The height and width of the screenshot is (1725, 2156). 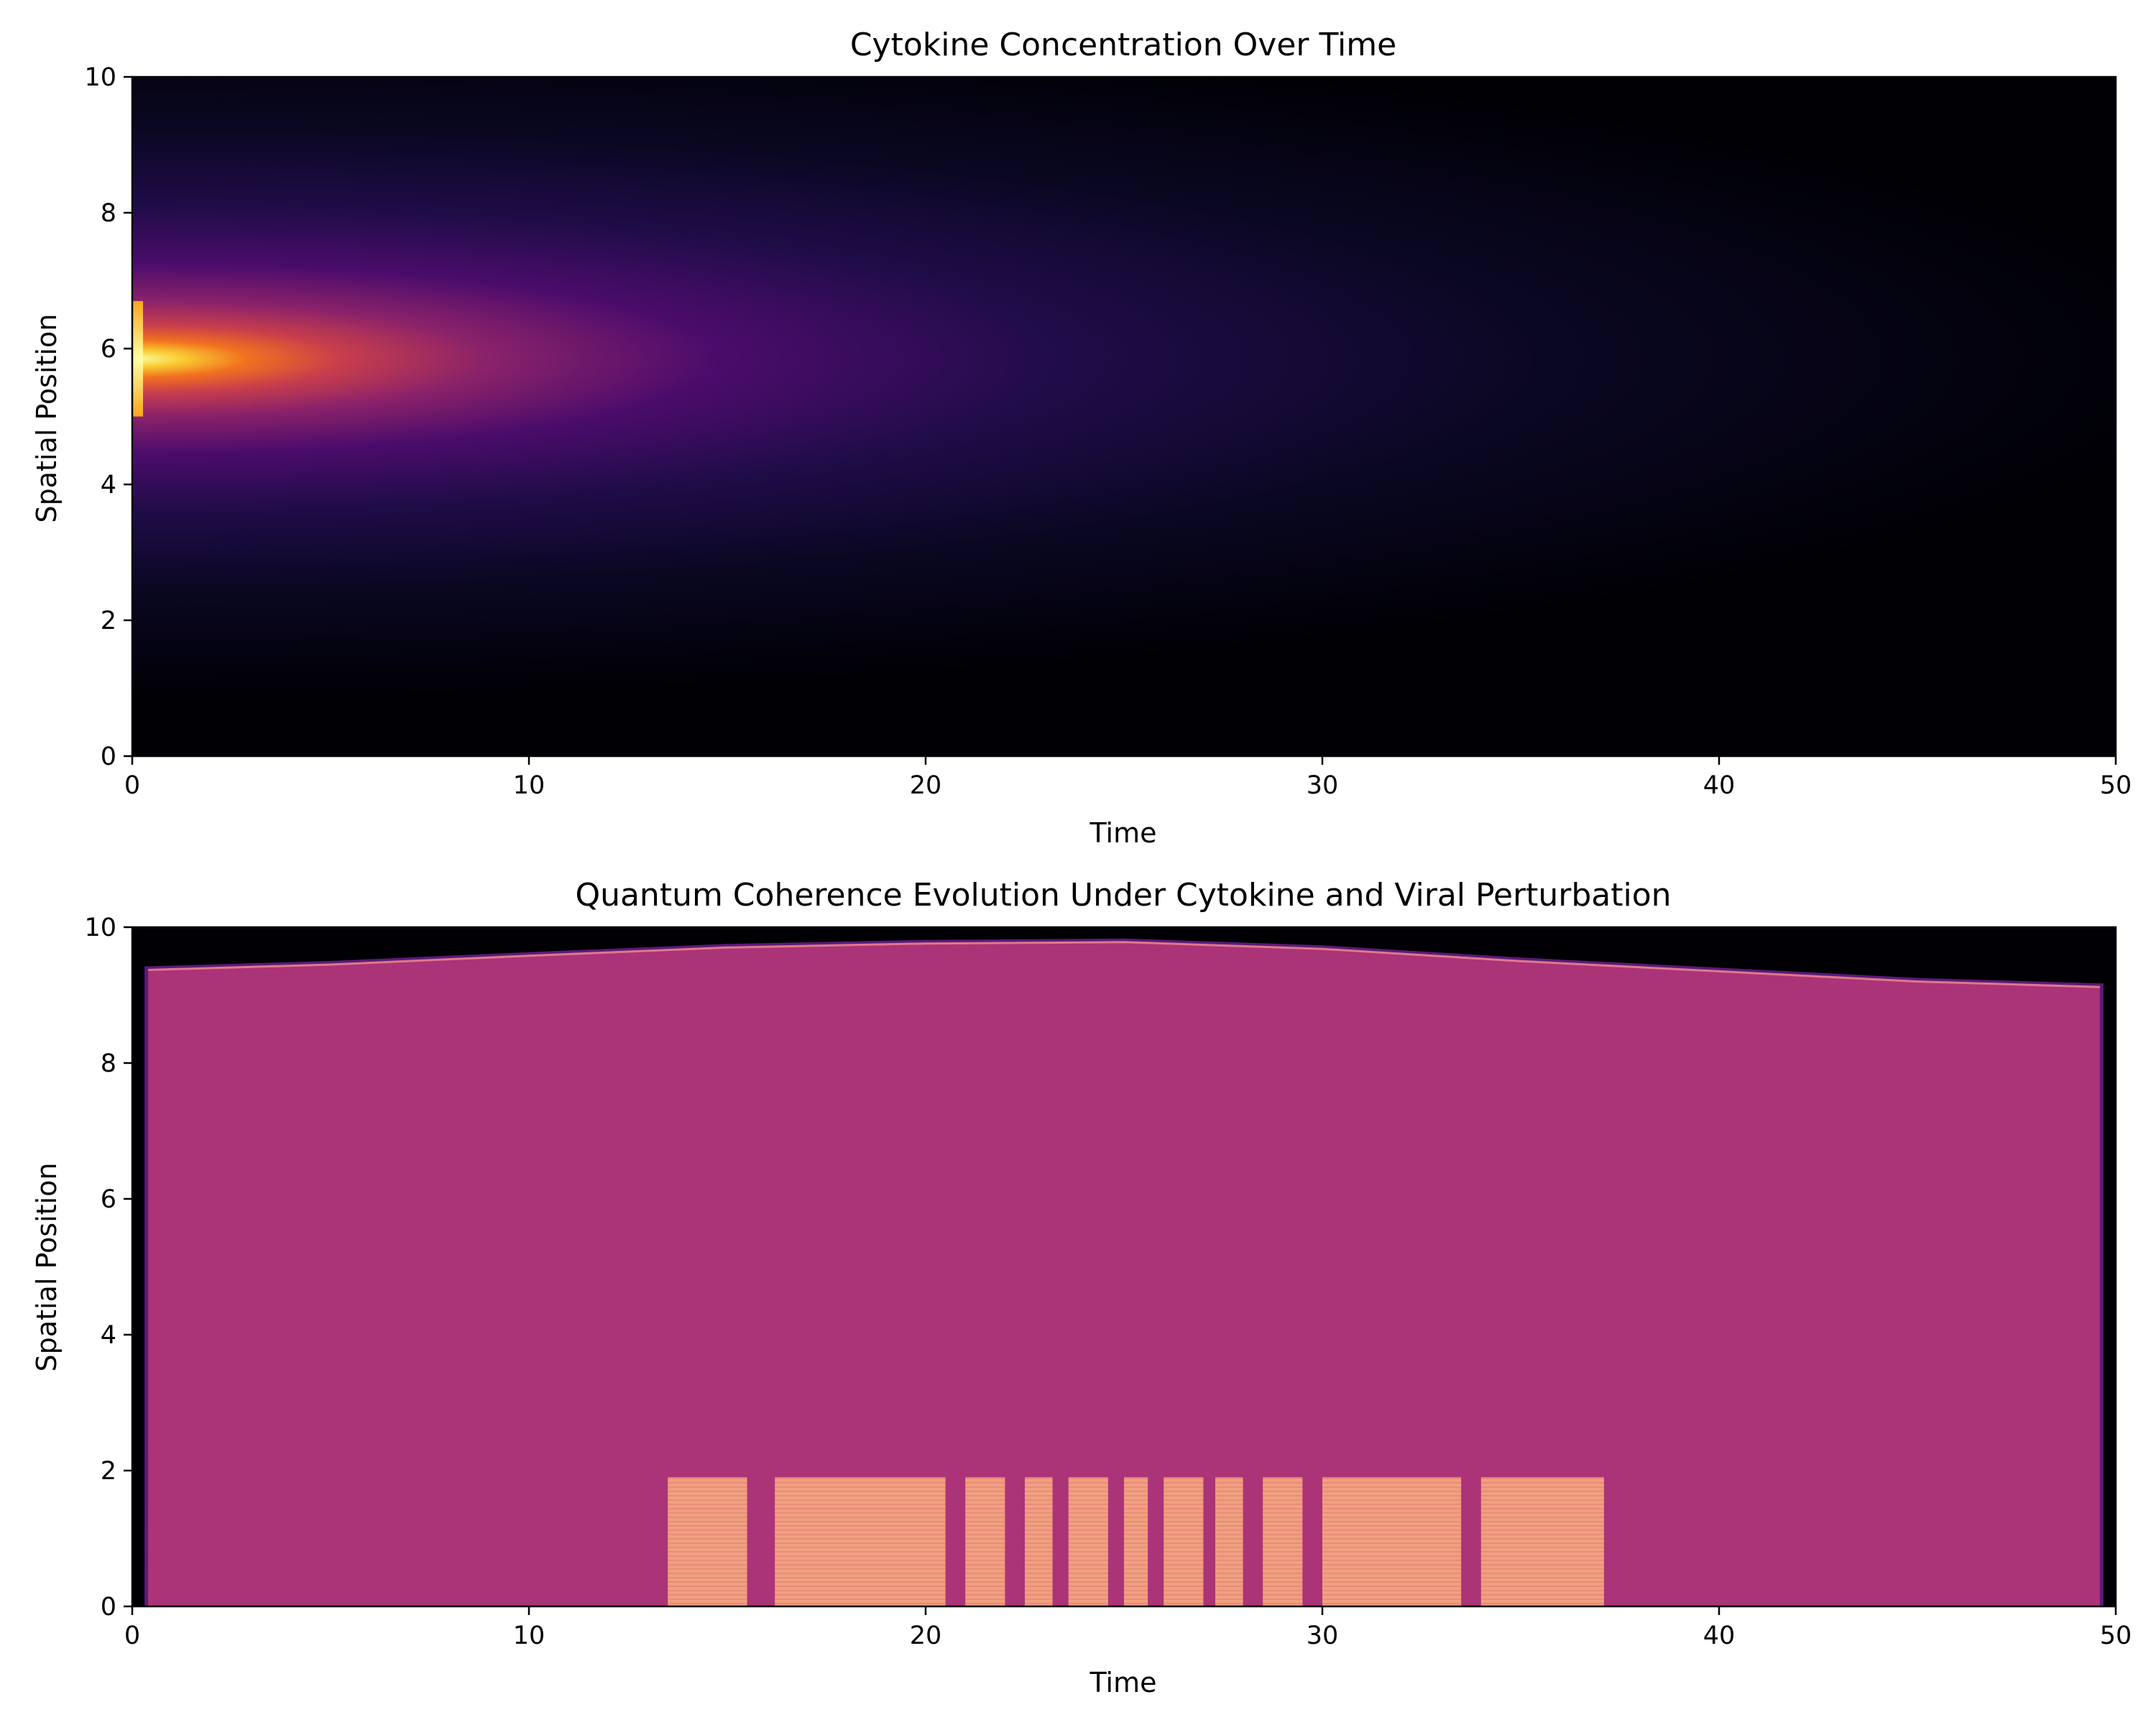 What do you see at coordinates (1123, 45) in the screenshot?
I see `chart-title: Cytokine Concentration Over Time` at bounding box center [1123, 45].